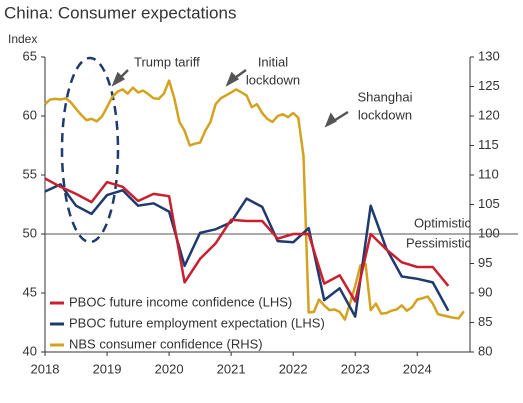  I want to click on x-tick-label: 2021, so click(231, 368).